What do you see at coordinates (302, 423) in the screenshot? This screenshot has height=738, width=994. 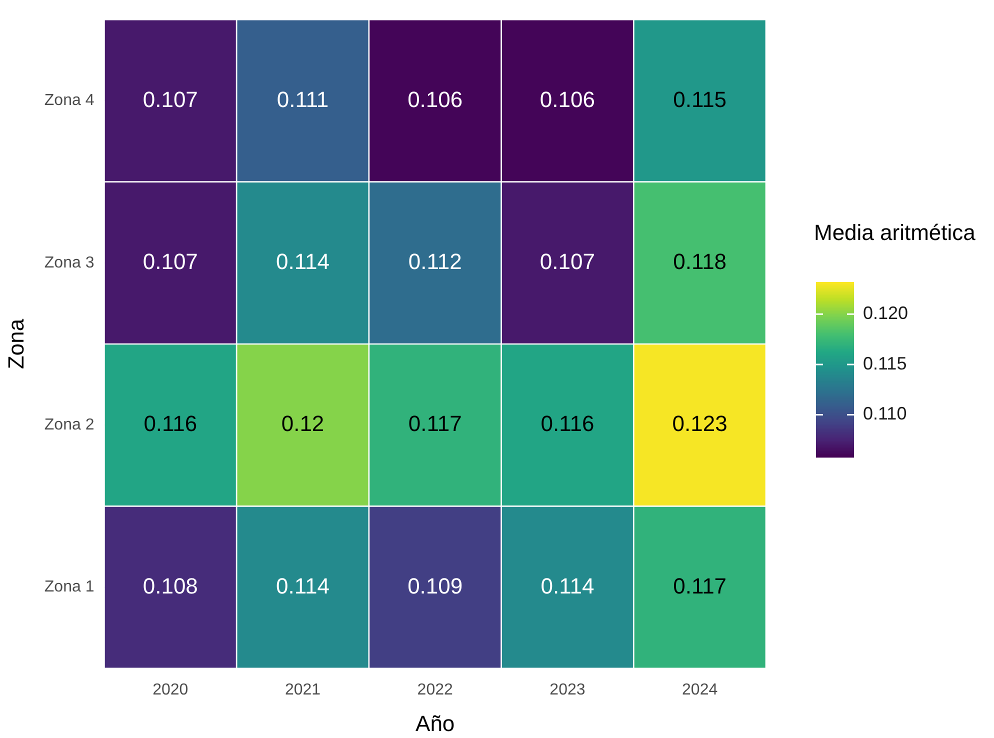 I see `data-label: 0.12` at bounding box center [302, 423].